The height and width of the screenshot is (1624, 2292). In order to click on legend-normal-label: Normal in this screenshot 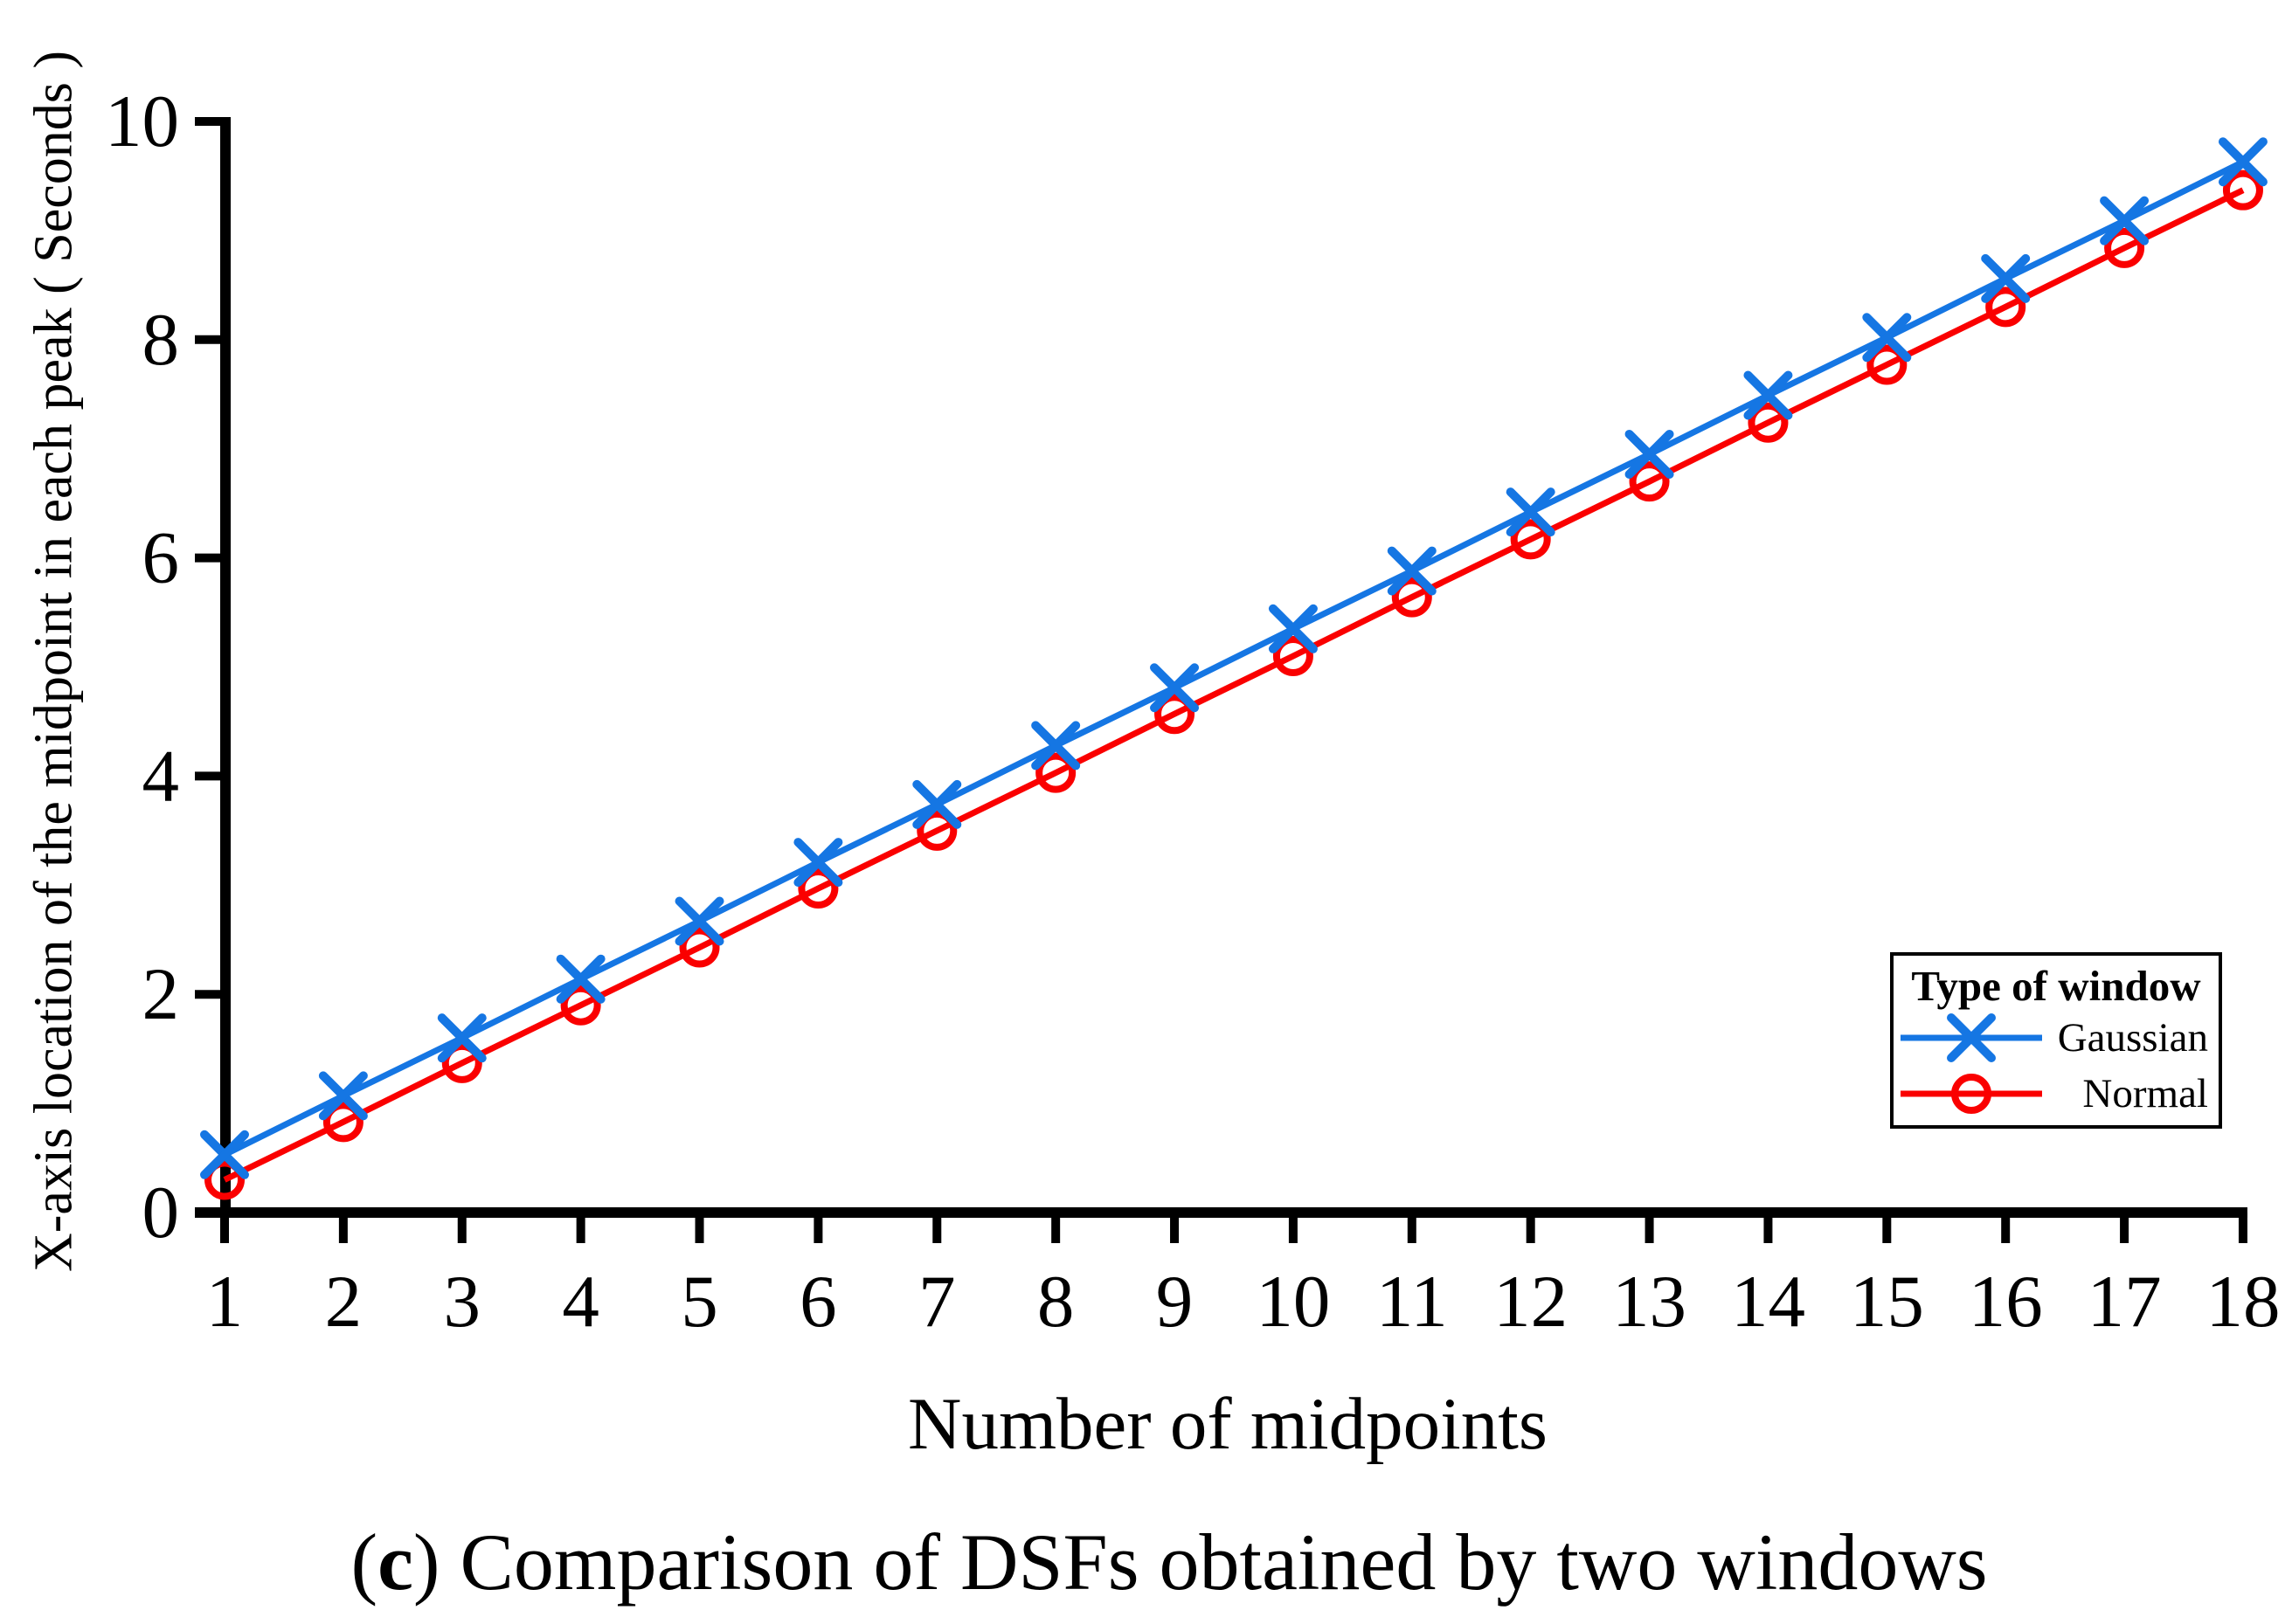, I will do `click(2145, 1093)`.